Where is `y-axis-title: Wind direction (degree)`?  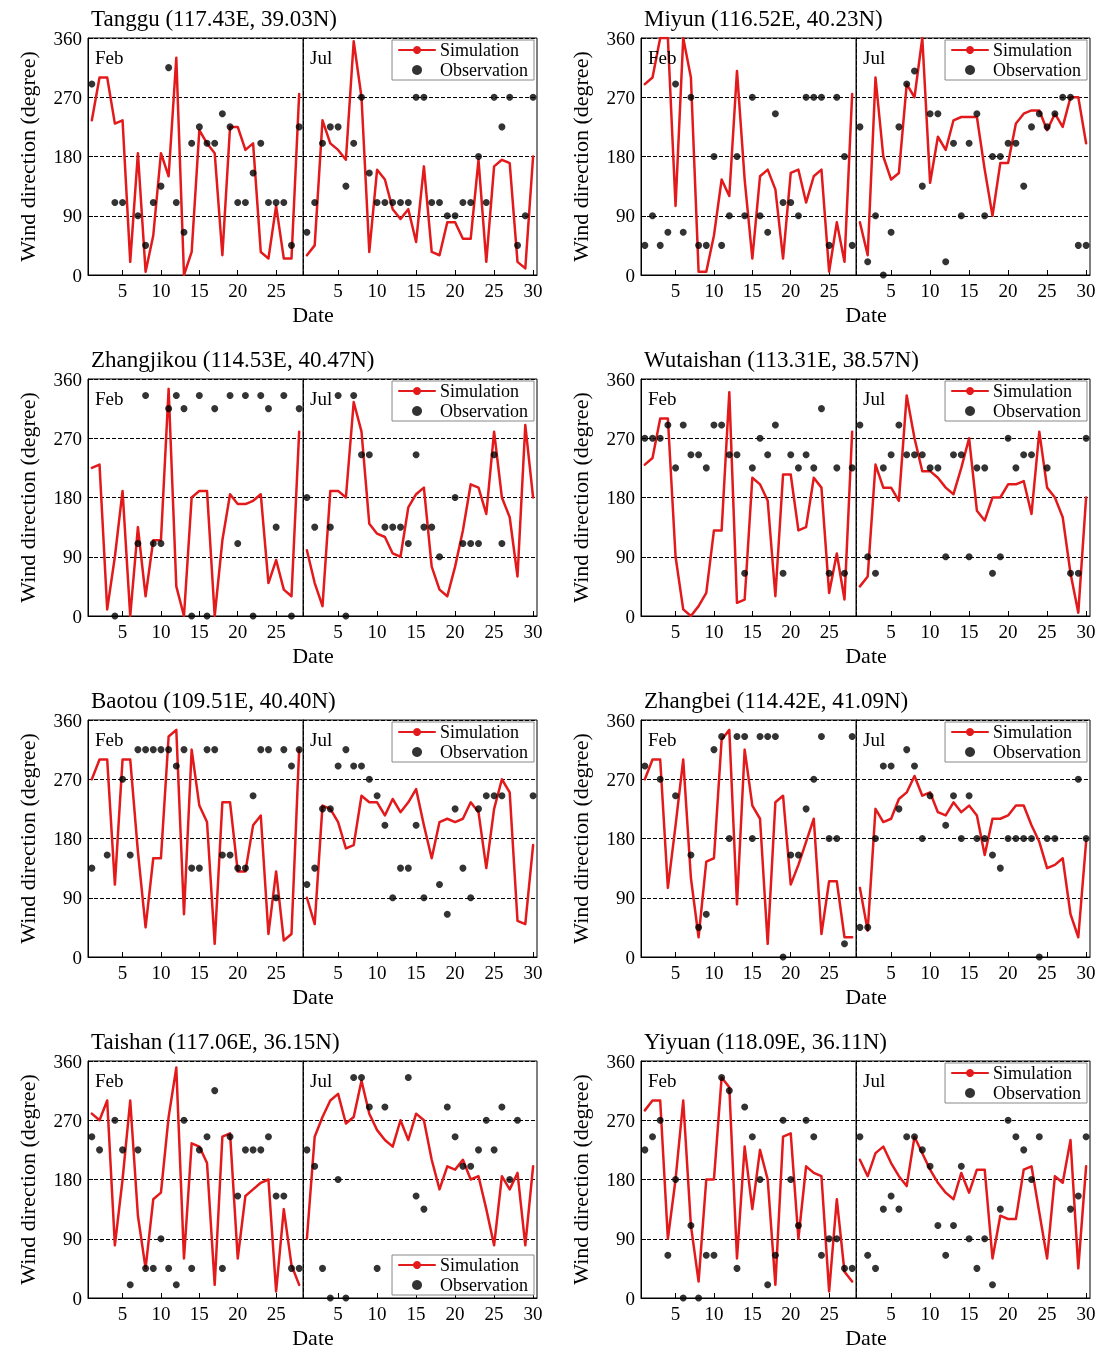 y-axis-title: Wind direction (degree) is located at coordinates (580, 156).